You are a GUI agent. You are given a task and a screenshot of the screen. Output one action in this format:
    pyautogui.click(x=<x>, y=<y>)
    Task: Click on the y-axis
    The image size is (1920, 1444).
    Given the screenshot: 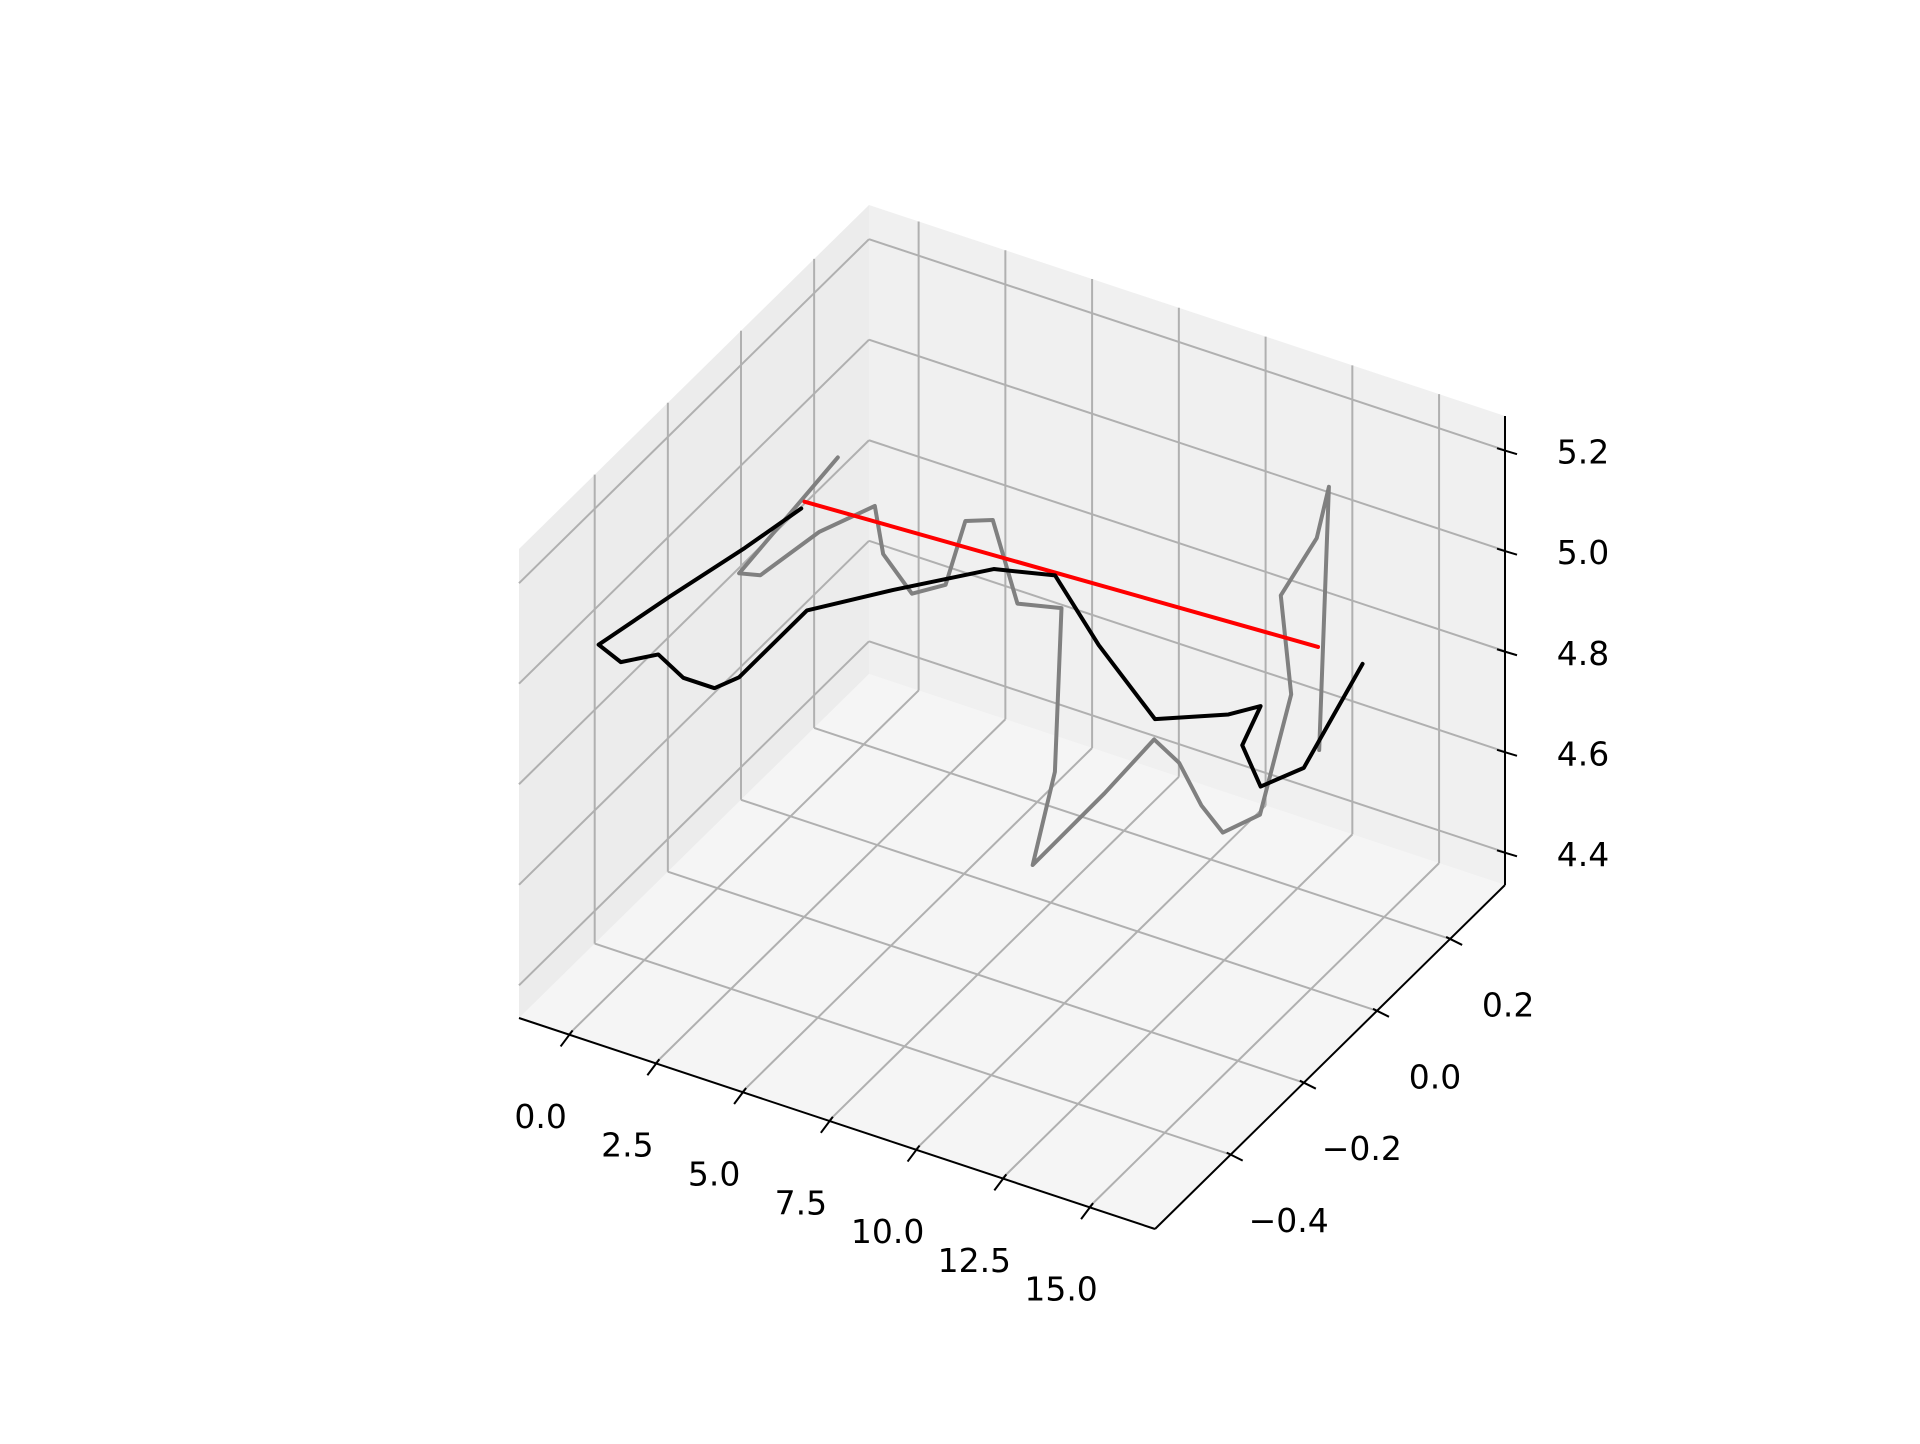 What is the action you would take?
    pyautogui.click(x=1330, y=1057)
    